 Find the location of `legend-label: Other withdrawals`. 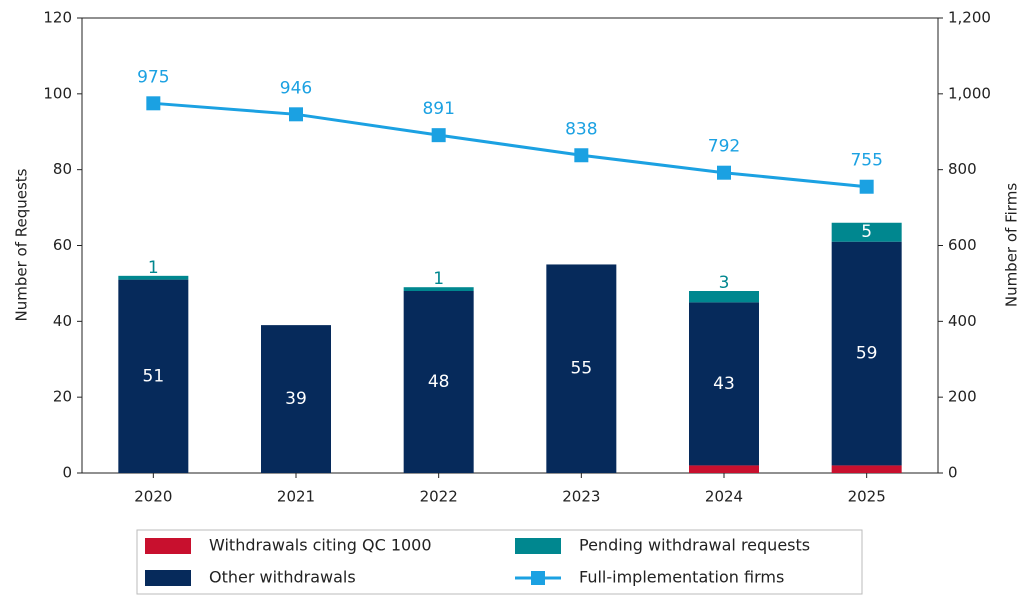

legend-label: Other withdrawals is located at coordinates (282, 577).